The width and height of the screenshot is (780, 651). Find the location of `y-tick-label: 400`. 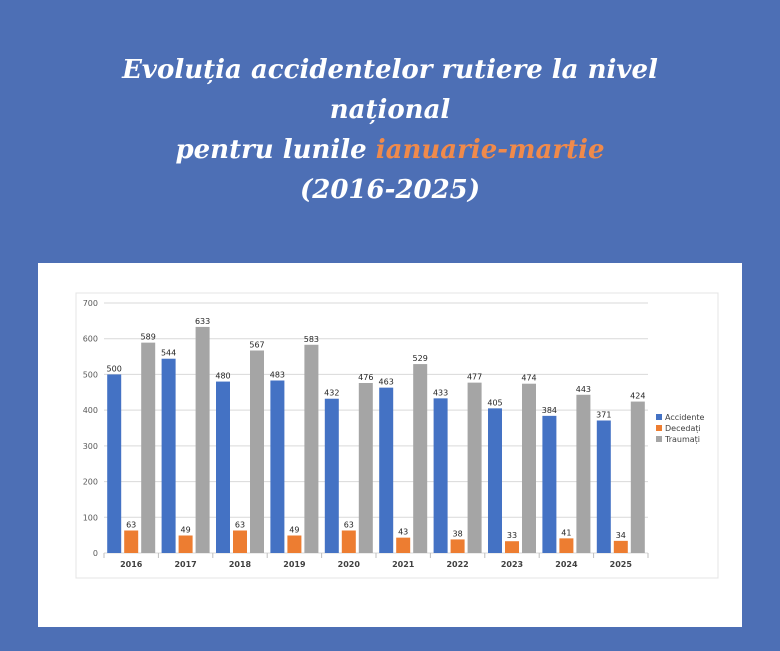

y-tick-label: 400 is located at coordinates (90, 410).